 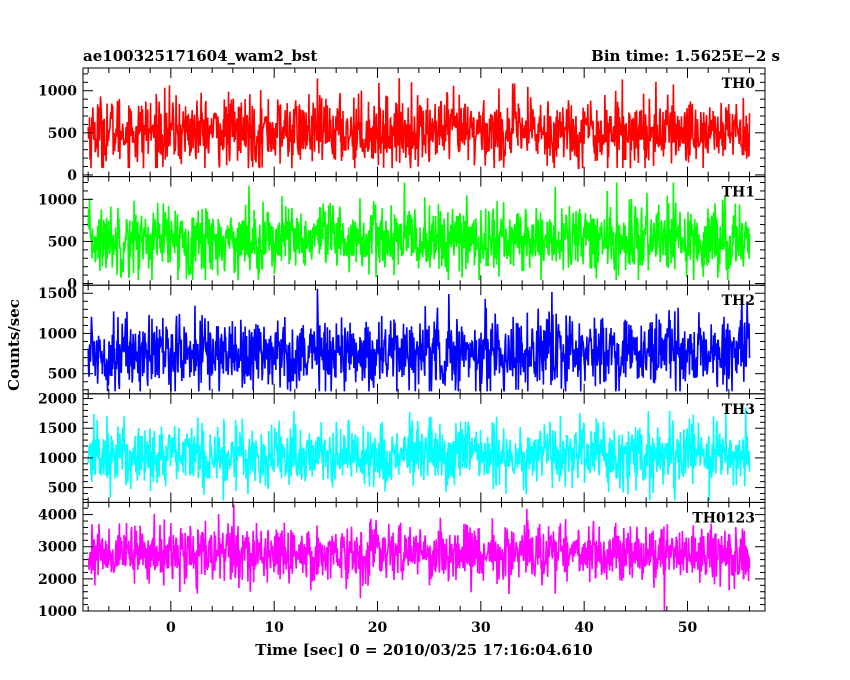 What do you see at coordinates (378, 628) in the screenshot?
I see `x-tick-label: 20` at bounding box center [378, 628].